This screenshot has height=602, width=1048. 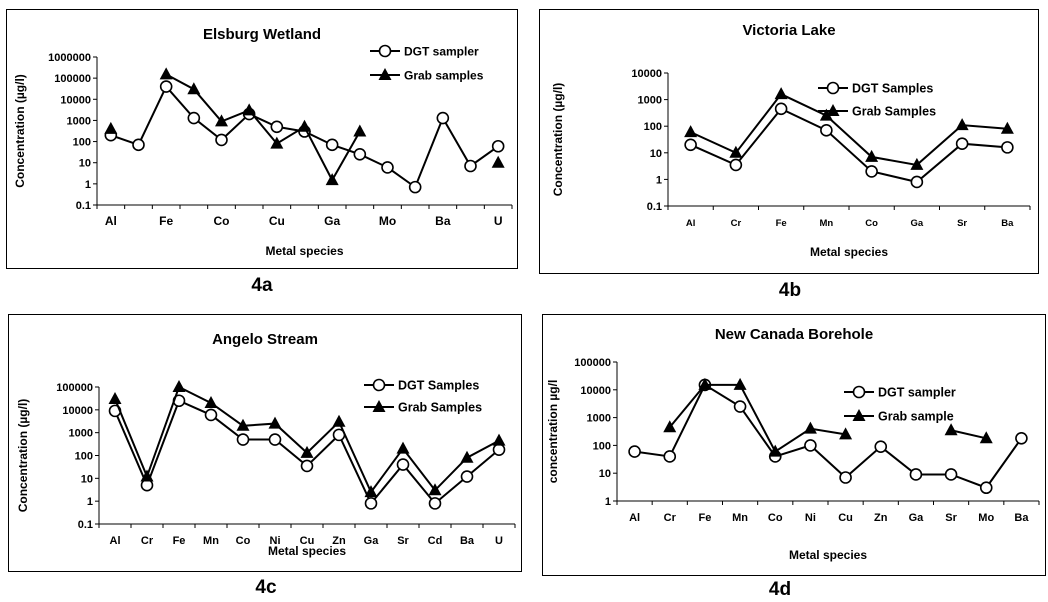 I want to click on legend-label: Grab samples, so click(x=444, y=76).